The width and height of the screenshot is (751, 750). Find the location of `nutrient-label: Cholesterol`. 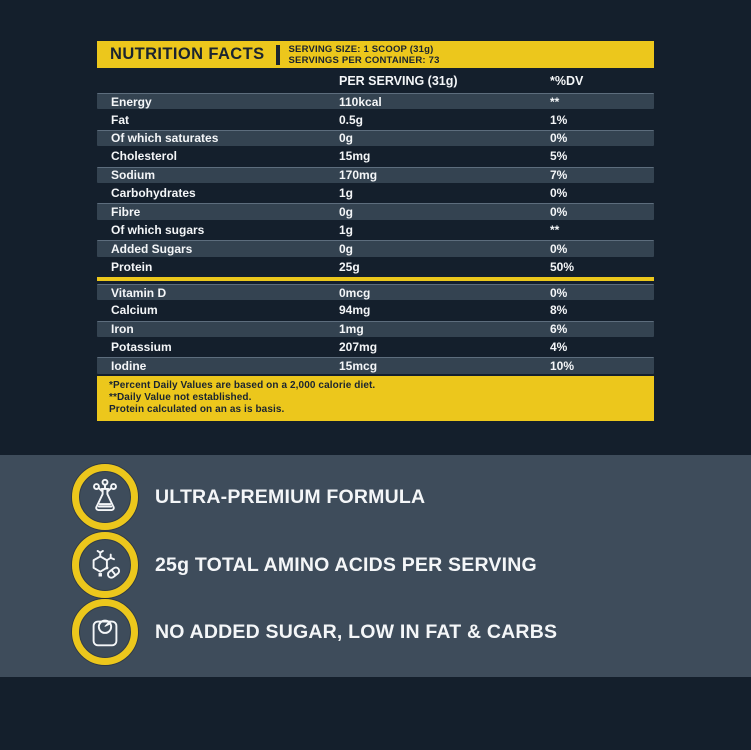

nutrient-label: Cholesterol is located at coordinates (144, 156).